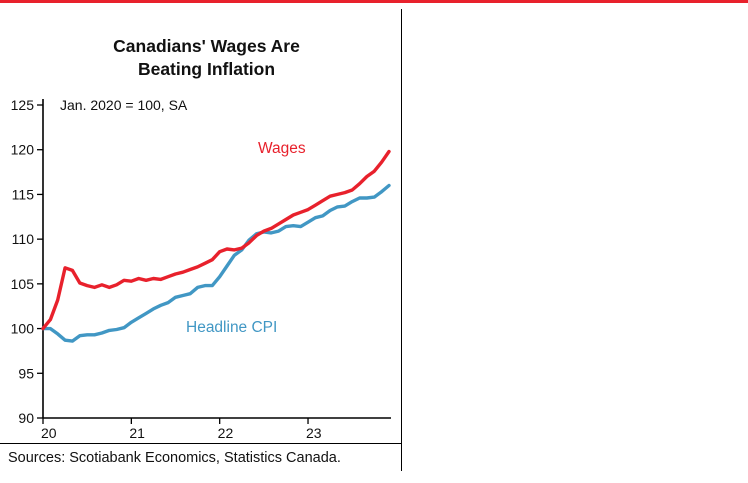 The height and width of the screenshot is (483, 748). Describe the element at coordinates (374, 1) in the screenshot. I see `top-red-rule` at that location.